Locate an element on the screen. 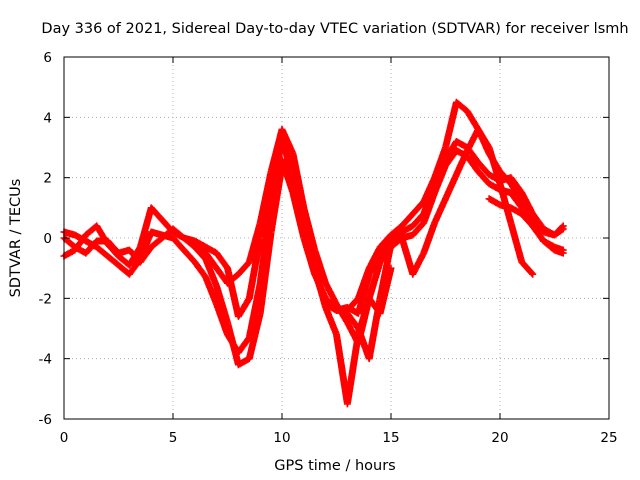  y-tick-label: 0 is located at coordinates (47, 239).